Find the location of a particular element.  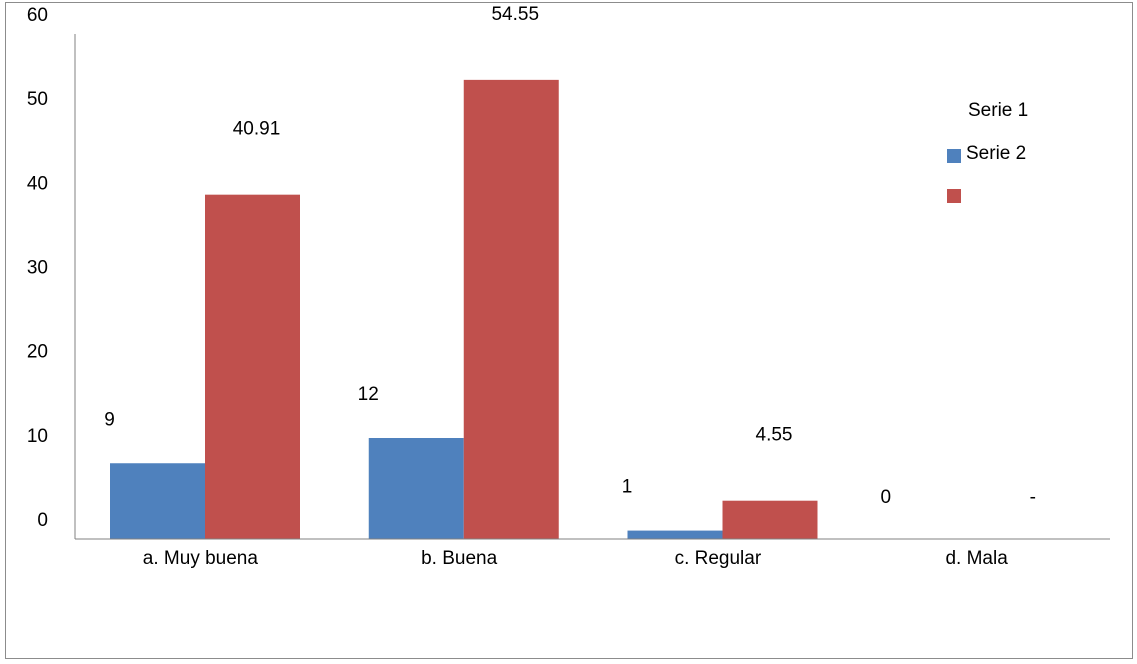

legend-label-serie-2: Serie 2 is located at coordinates (996, 153).